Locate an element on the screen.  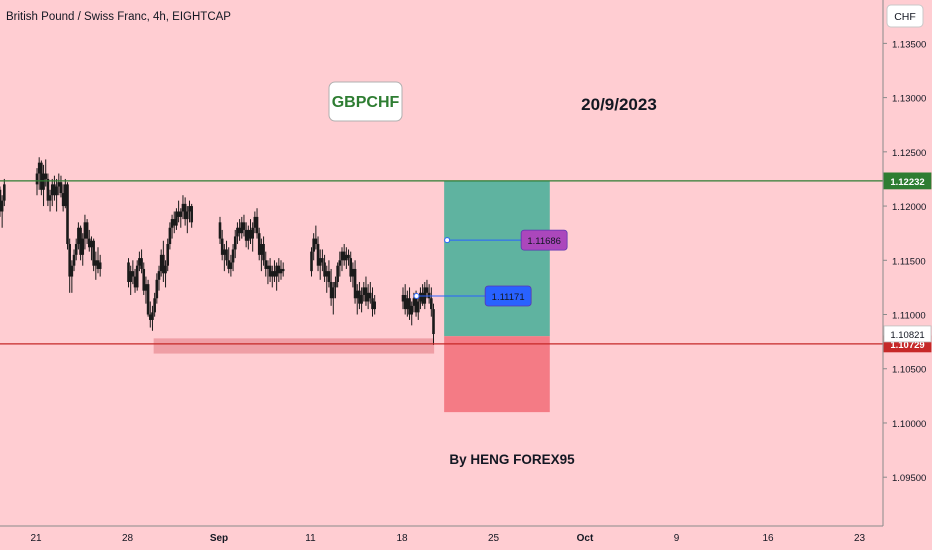
time-tick-label: Oct is located at coordinates (585, 538).